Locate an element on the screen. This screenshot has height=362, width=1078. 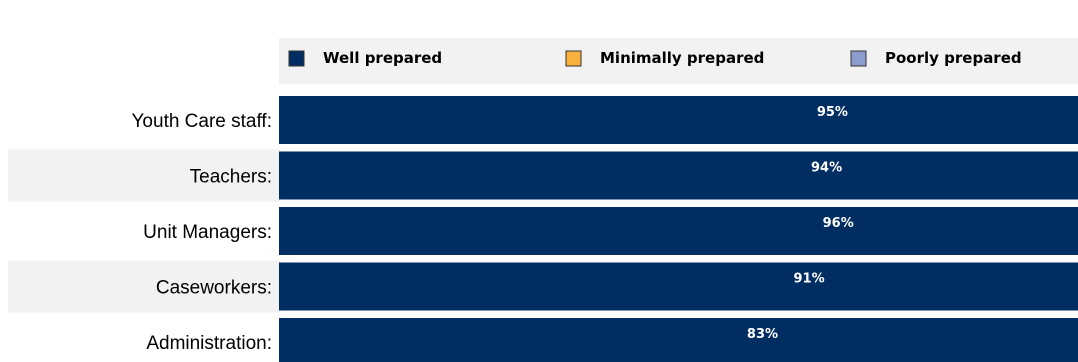
legend-label-well-prepared: Well prepared is located at coordinates (382, 58).